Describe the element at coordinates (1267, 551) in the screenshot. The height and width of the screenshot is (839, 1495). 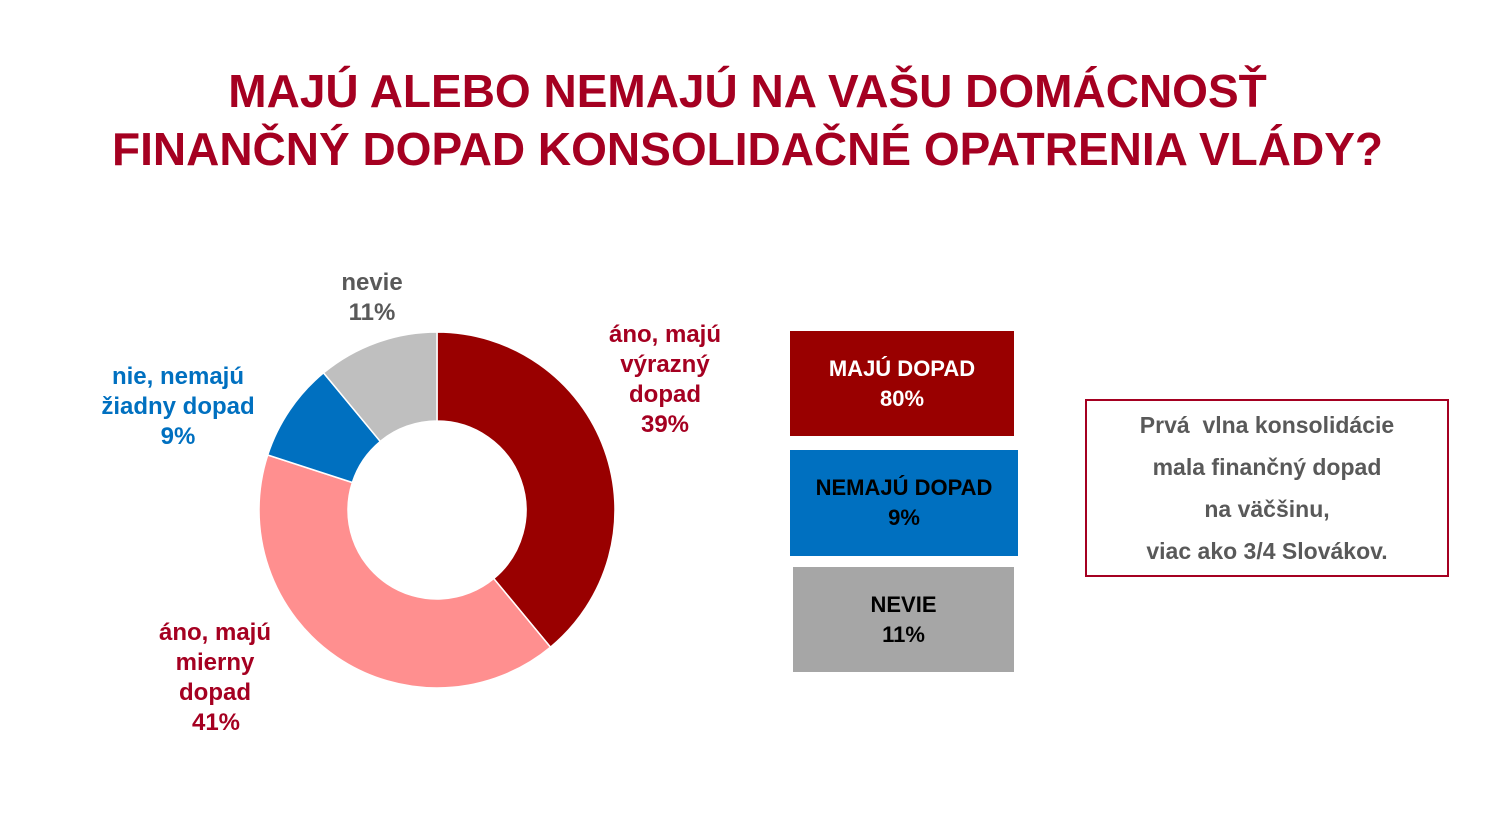
I see `note-line-4: viac ako 3/4 Slovákov.` at that location.